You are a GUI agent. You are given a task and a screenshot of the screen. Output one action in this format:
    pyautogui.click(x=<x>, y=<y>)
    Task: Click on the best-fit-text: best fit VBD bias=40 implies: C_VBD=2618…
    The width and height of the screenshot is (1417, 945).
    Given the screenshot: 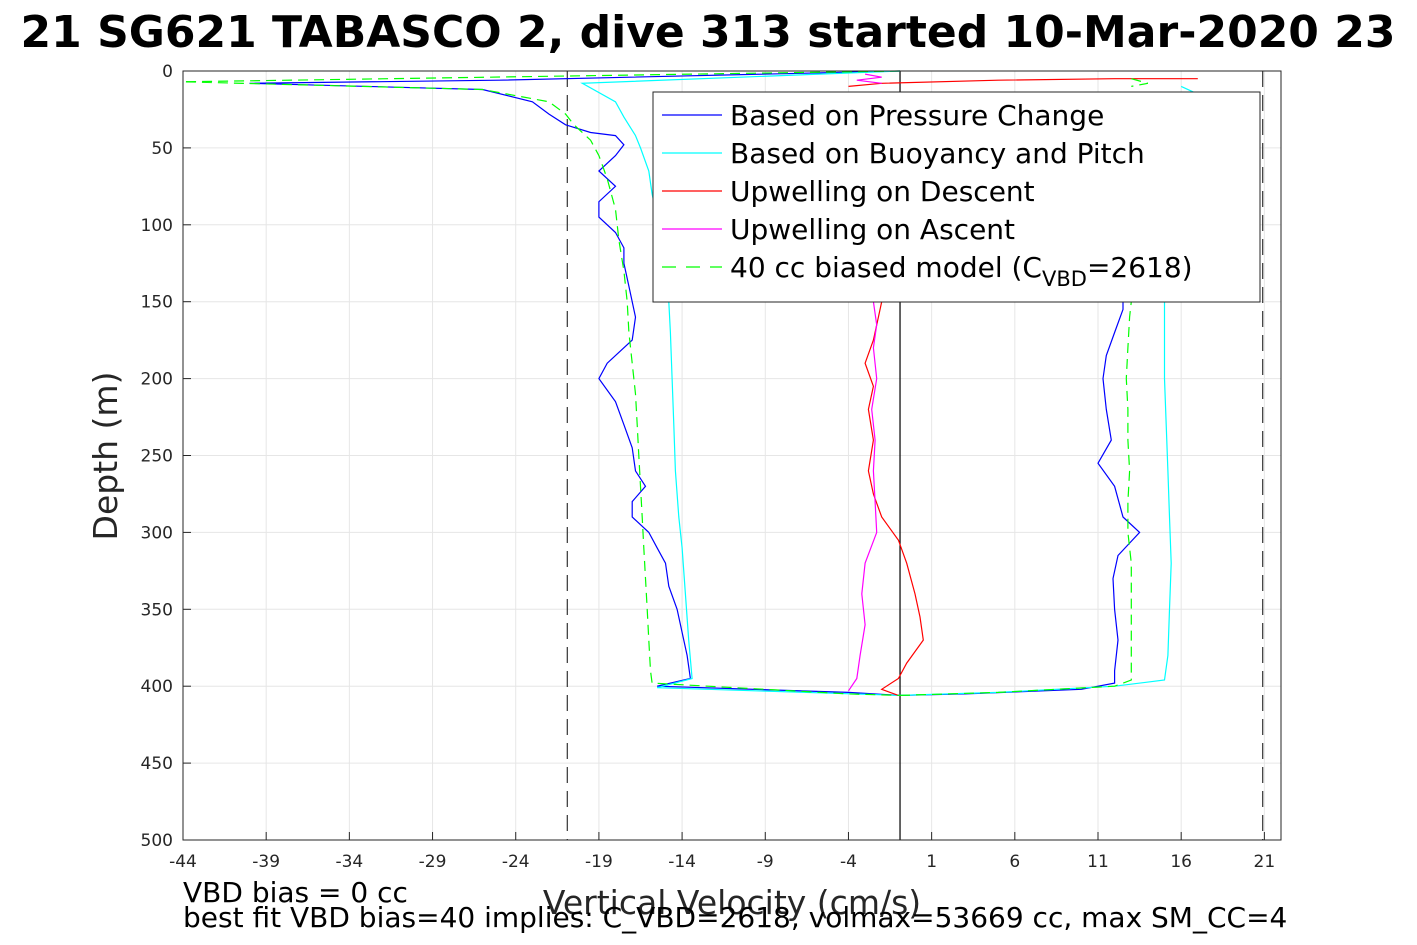 What is the action you would take?
    pyautogui.click(x=735, y=917)
    